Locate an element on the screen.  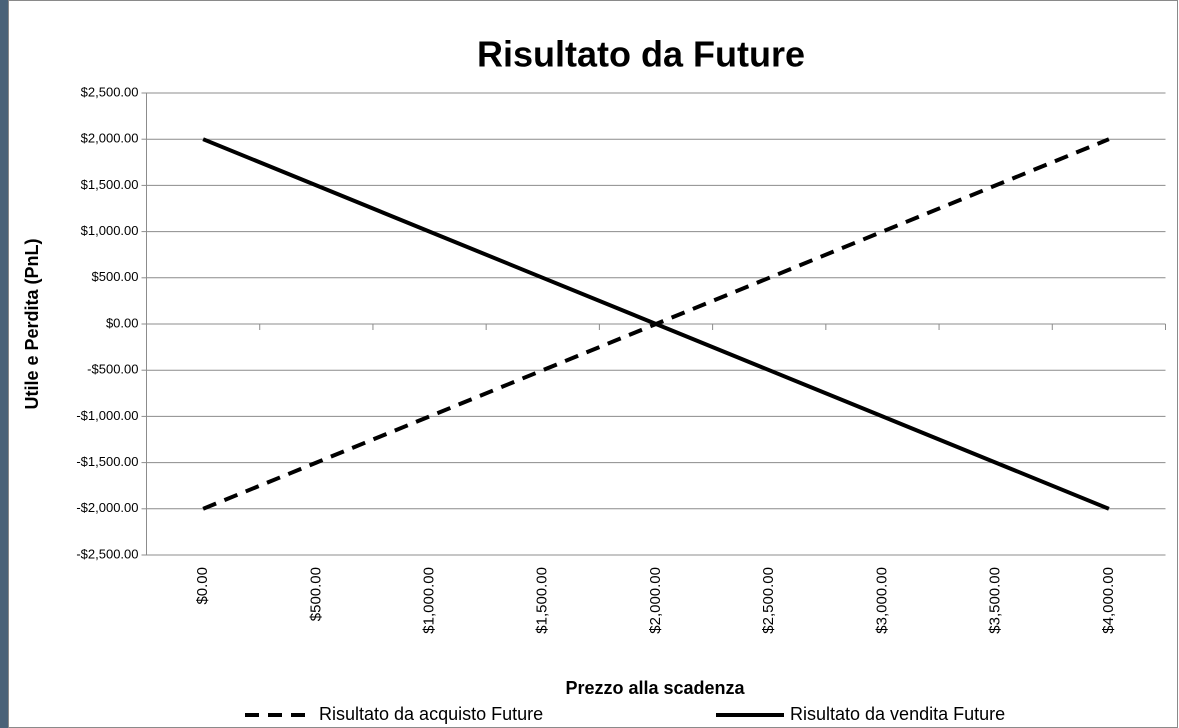
y-tick-label: $2,500.00 is located at coordinates (110, 91).